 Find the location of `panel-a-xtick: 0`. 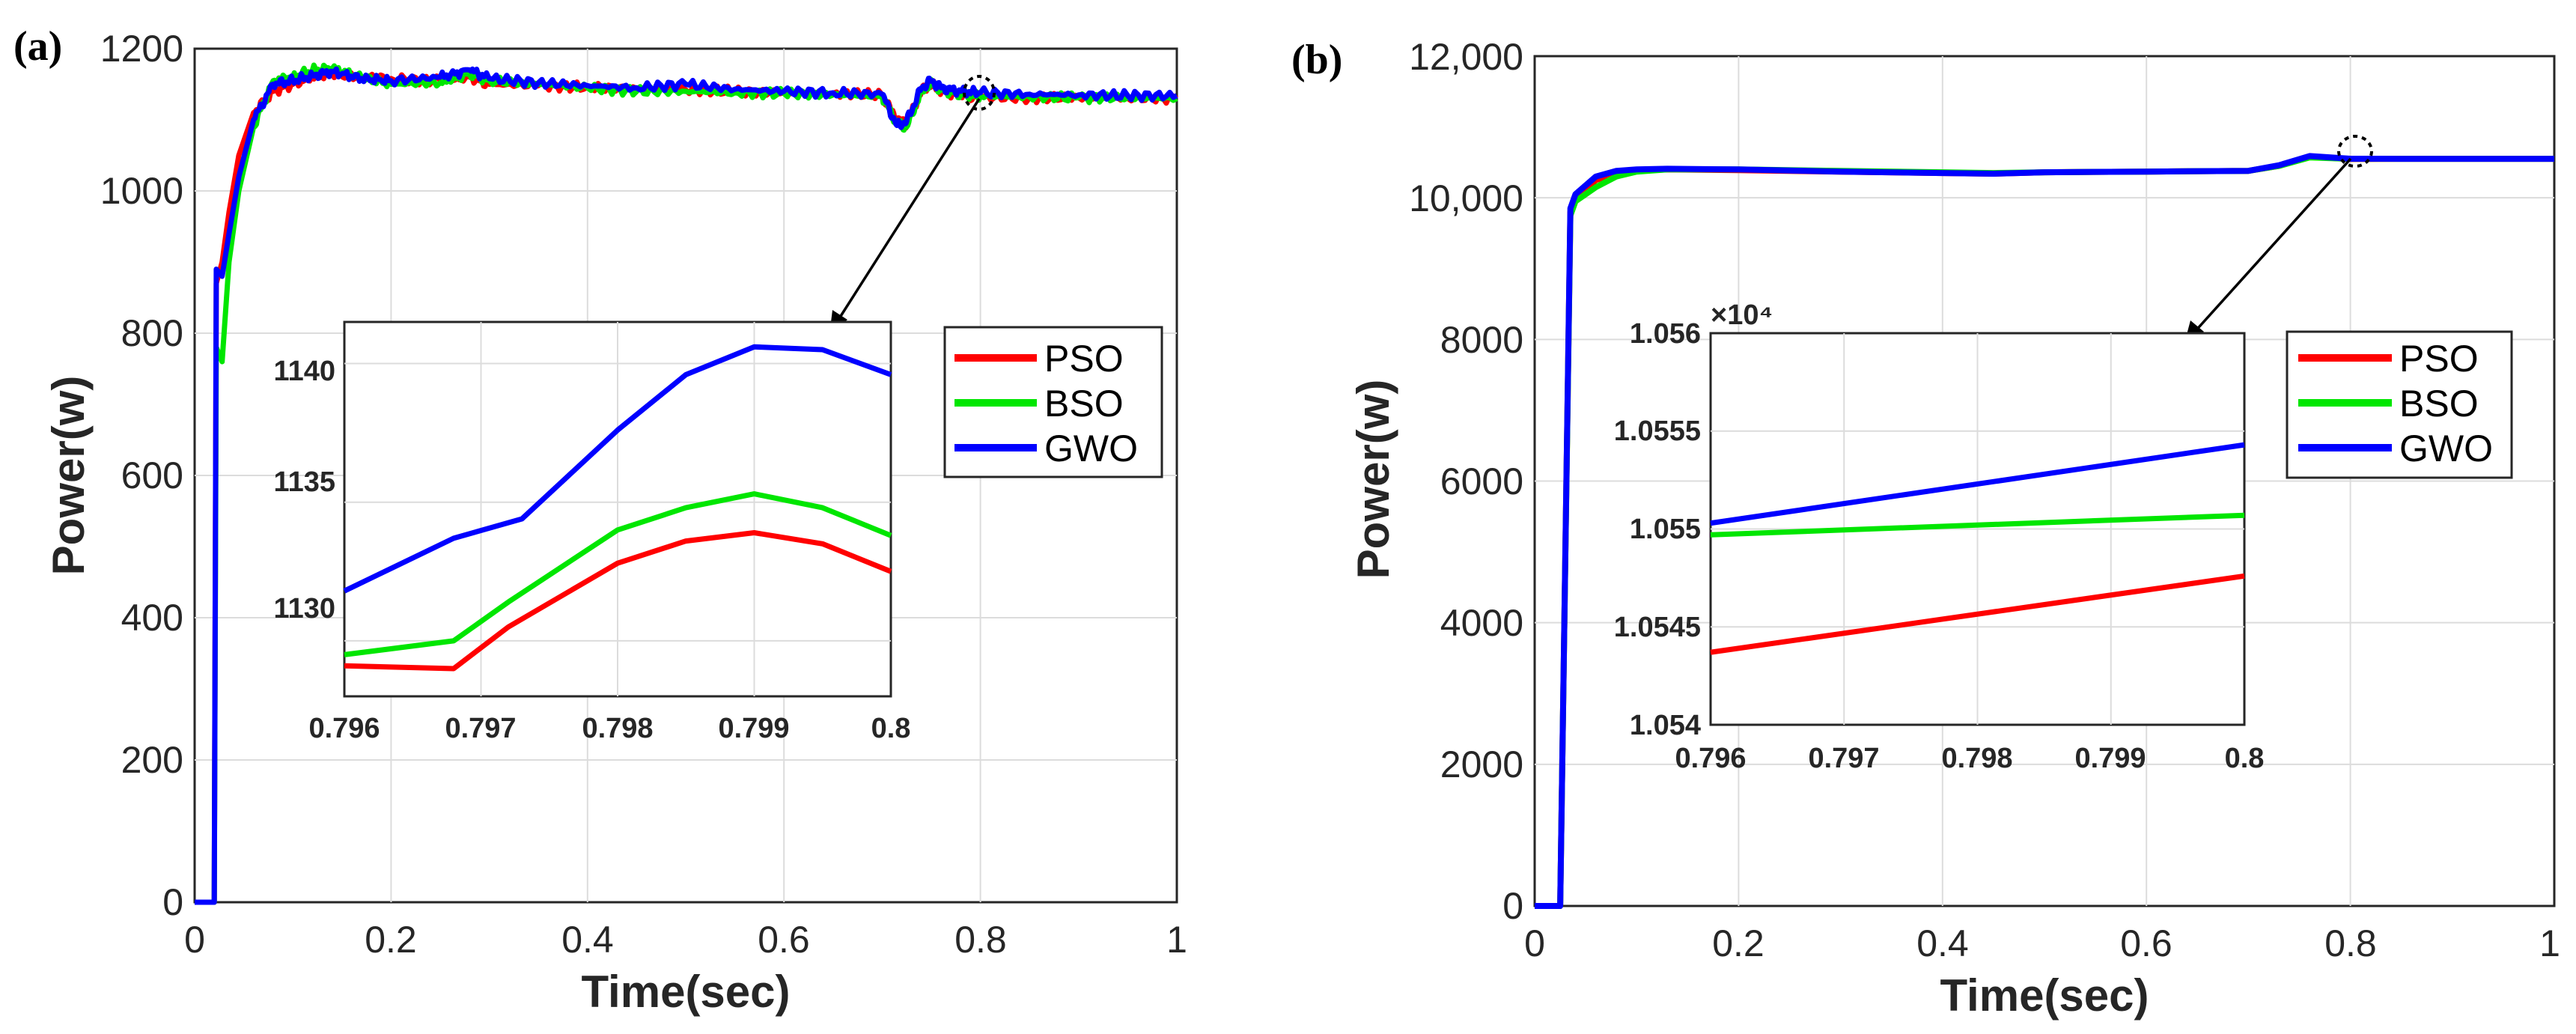

panel-a-xtick: 0 is located at coordinates (194, 940).